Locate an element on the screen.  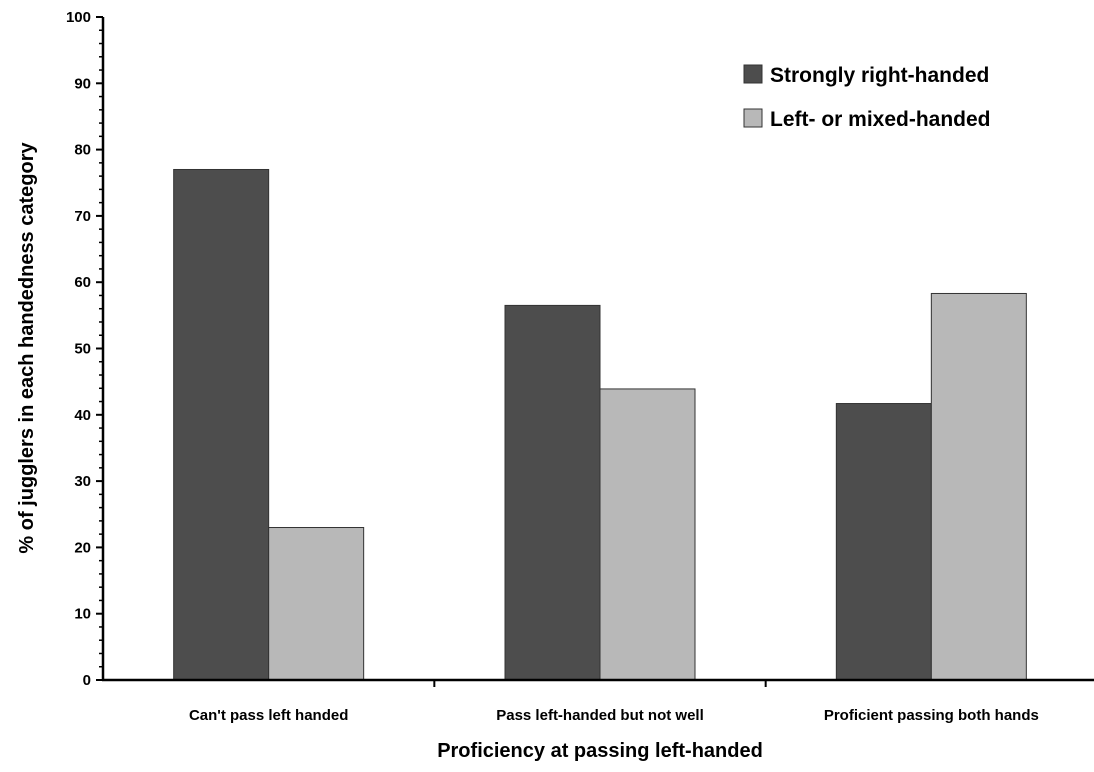
x-axis-title: Proficiency at passing left-handed is located at coordinates (600, 751).